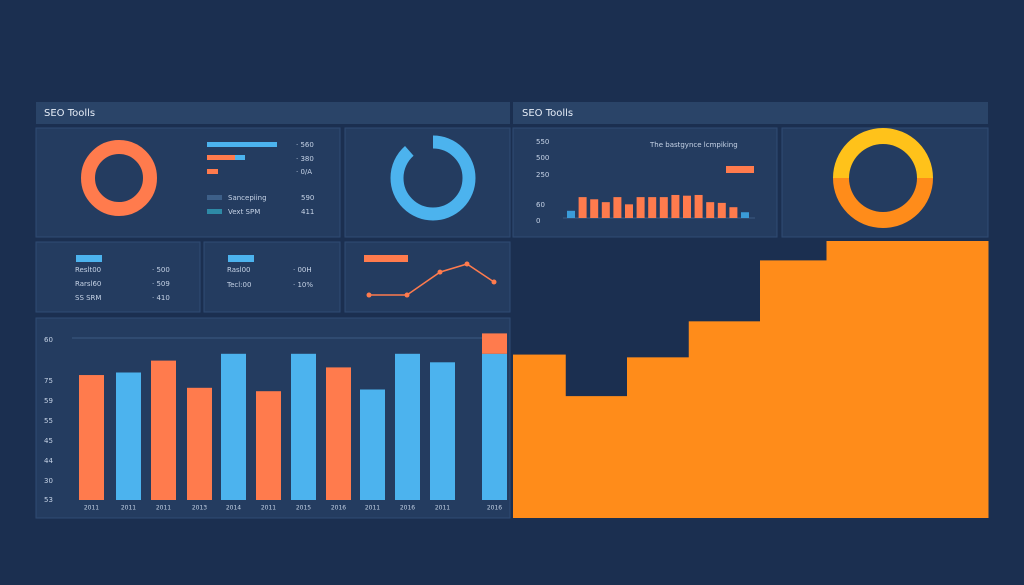  I want to click on y-tick-label: 500, so click(542, 158).